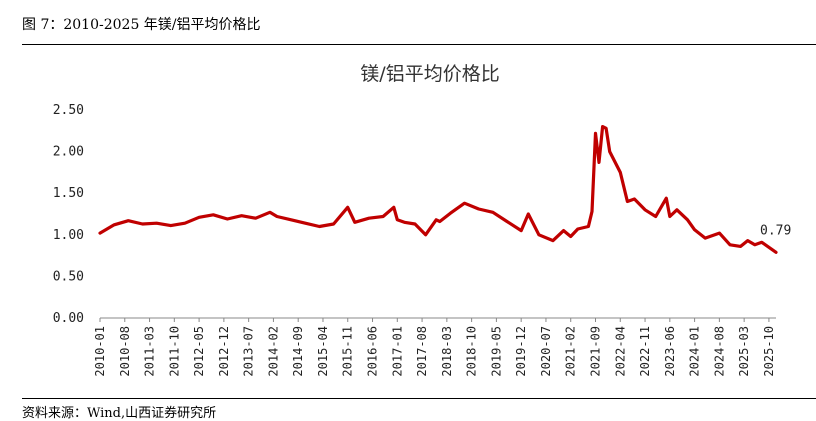  What do you see at coordinates (119, 413) in the screenshot?
I see `source-note: 资料来源：Wind,山西证券研究所` at bounding box center [119, 413].